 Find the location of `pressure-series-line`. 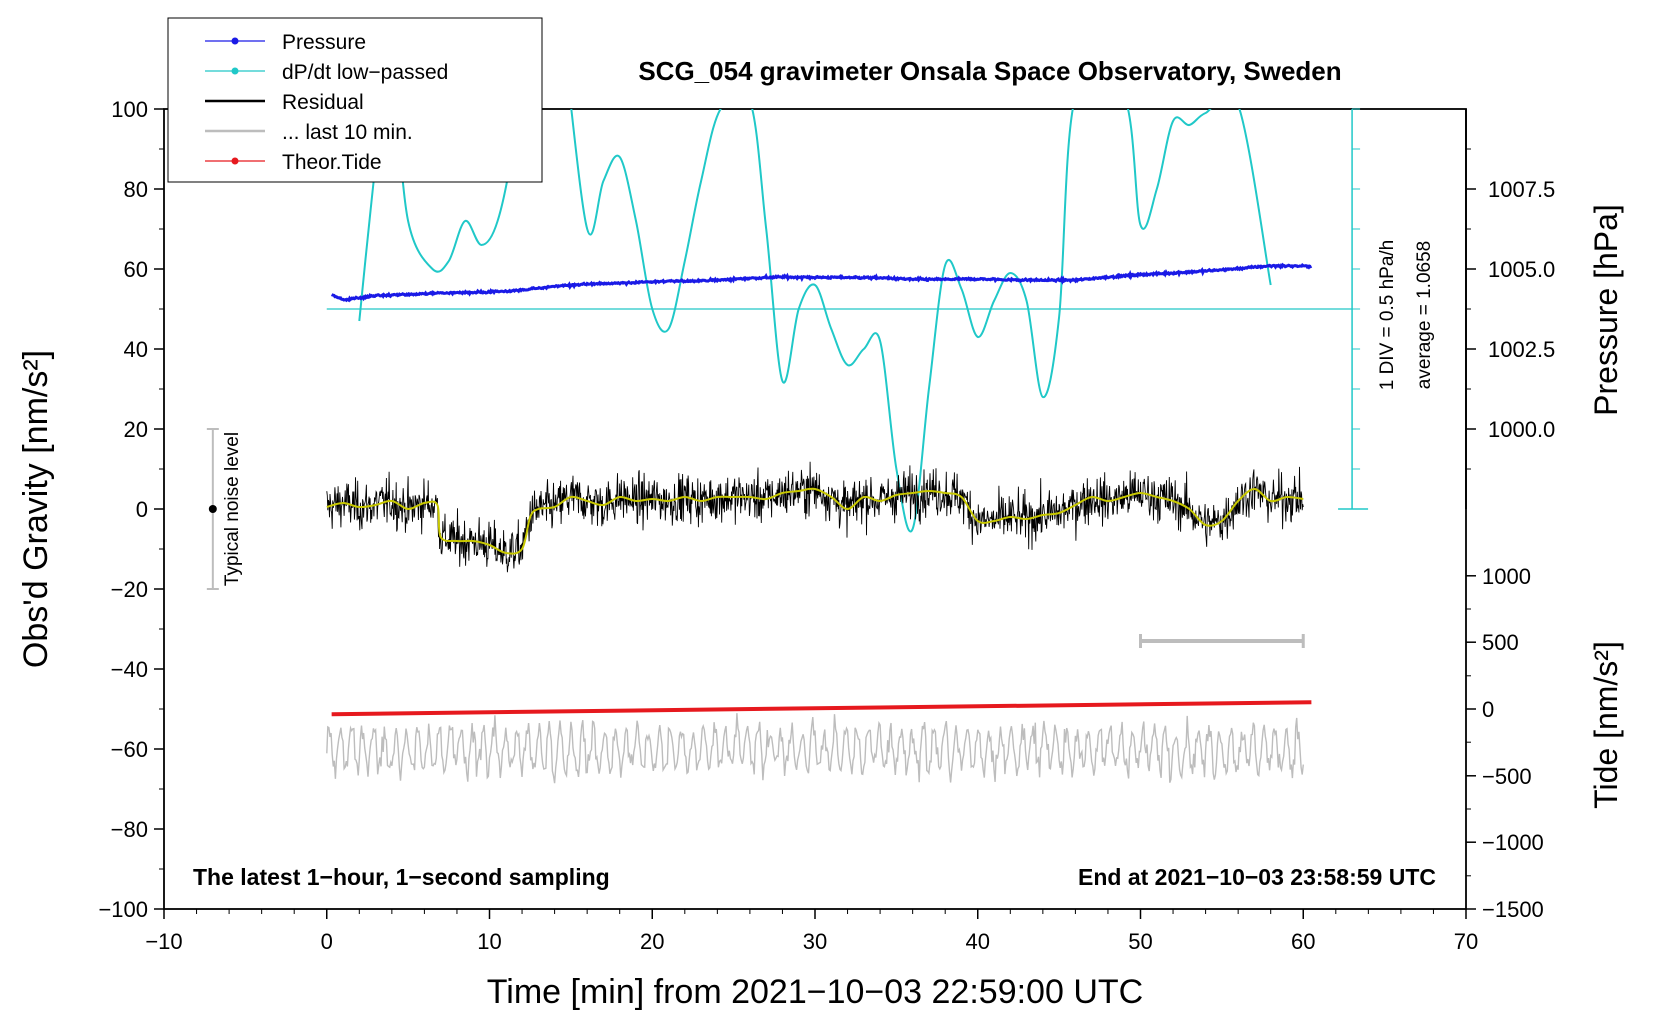

pressure-series-line is located at coordinates (821, 282).